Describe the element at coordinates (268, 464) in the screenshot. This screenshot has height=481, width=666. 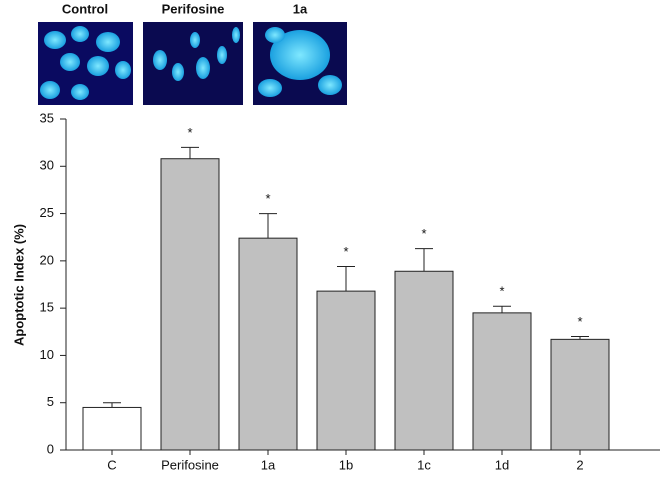
I see `x-tick-label: 1a` at that location.